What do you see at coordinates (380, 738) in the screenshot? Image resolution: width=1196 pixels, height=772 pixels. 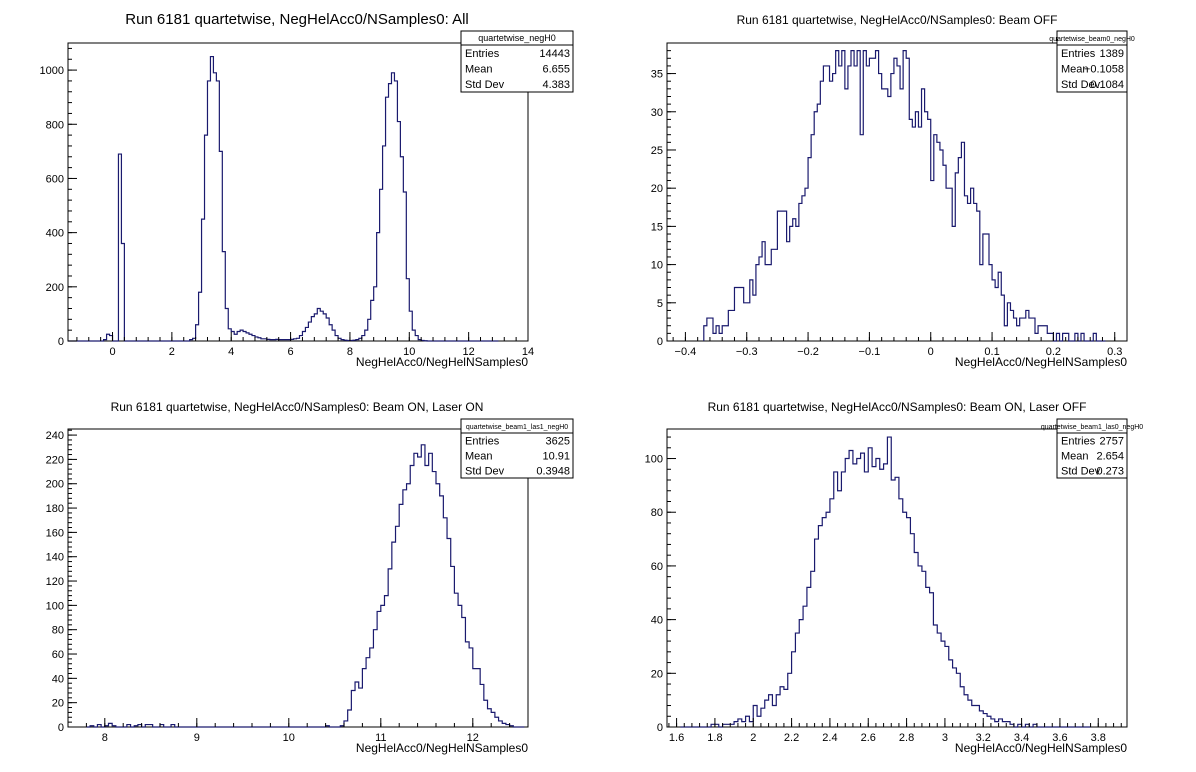 I see `x-tick-label: 11` at bounding box center [380, 738].